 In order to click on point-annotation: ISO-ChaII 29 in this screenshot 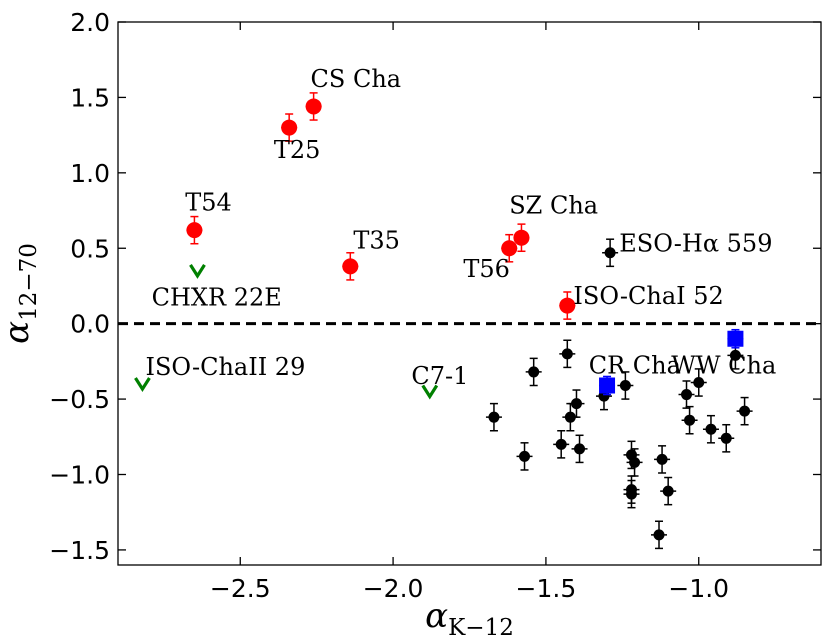, I will do `click(226, 367)`.